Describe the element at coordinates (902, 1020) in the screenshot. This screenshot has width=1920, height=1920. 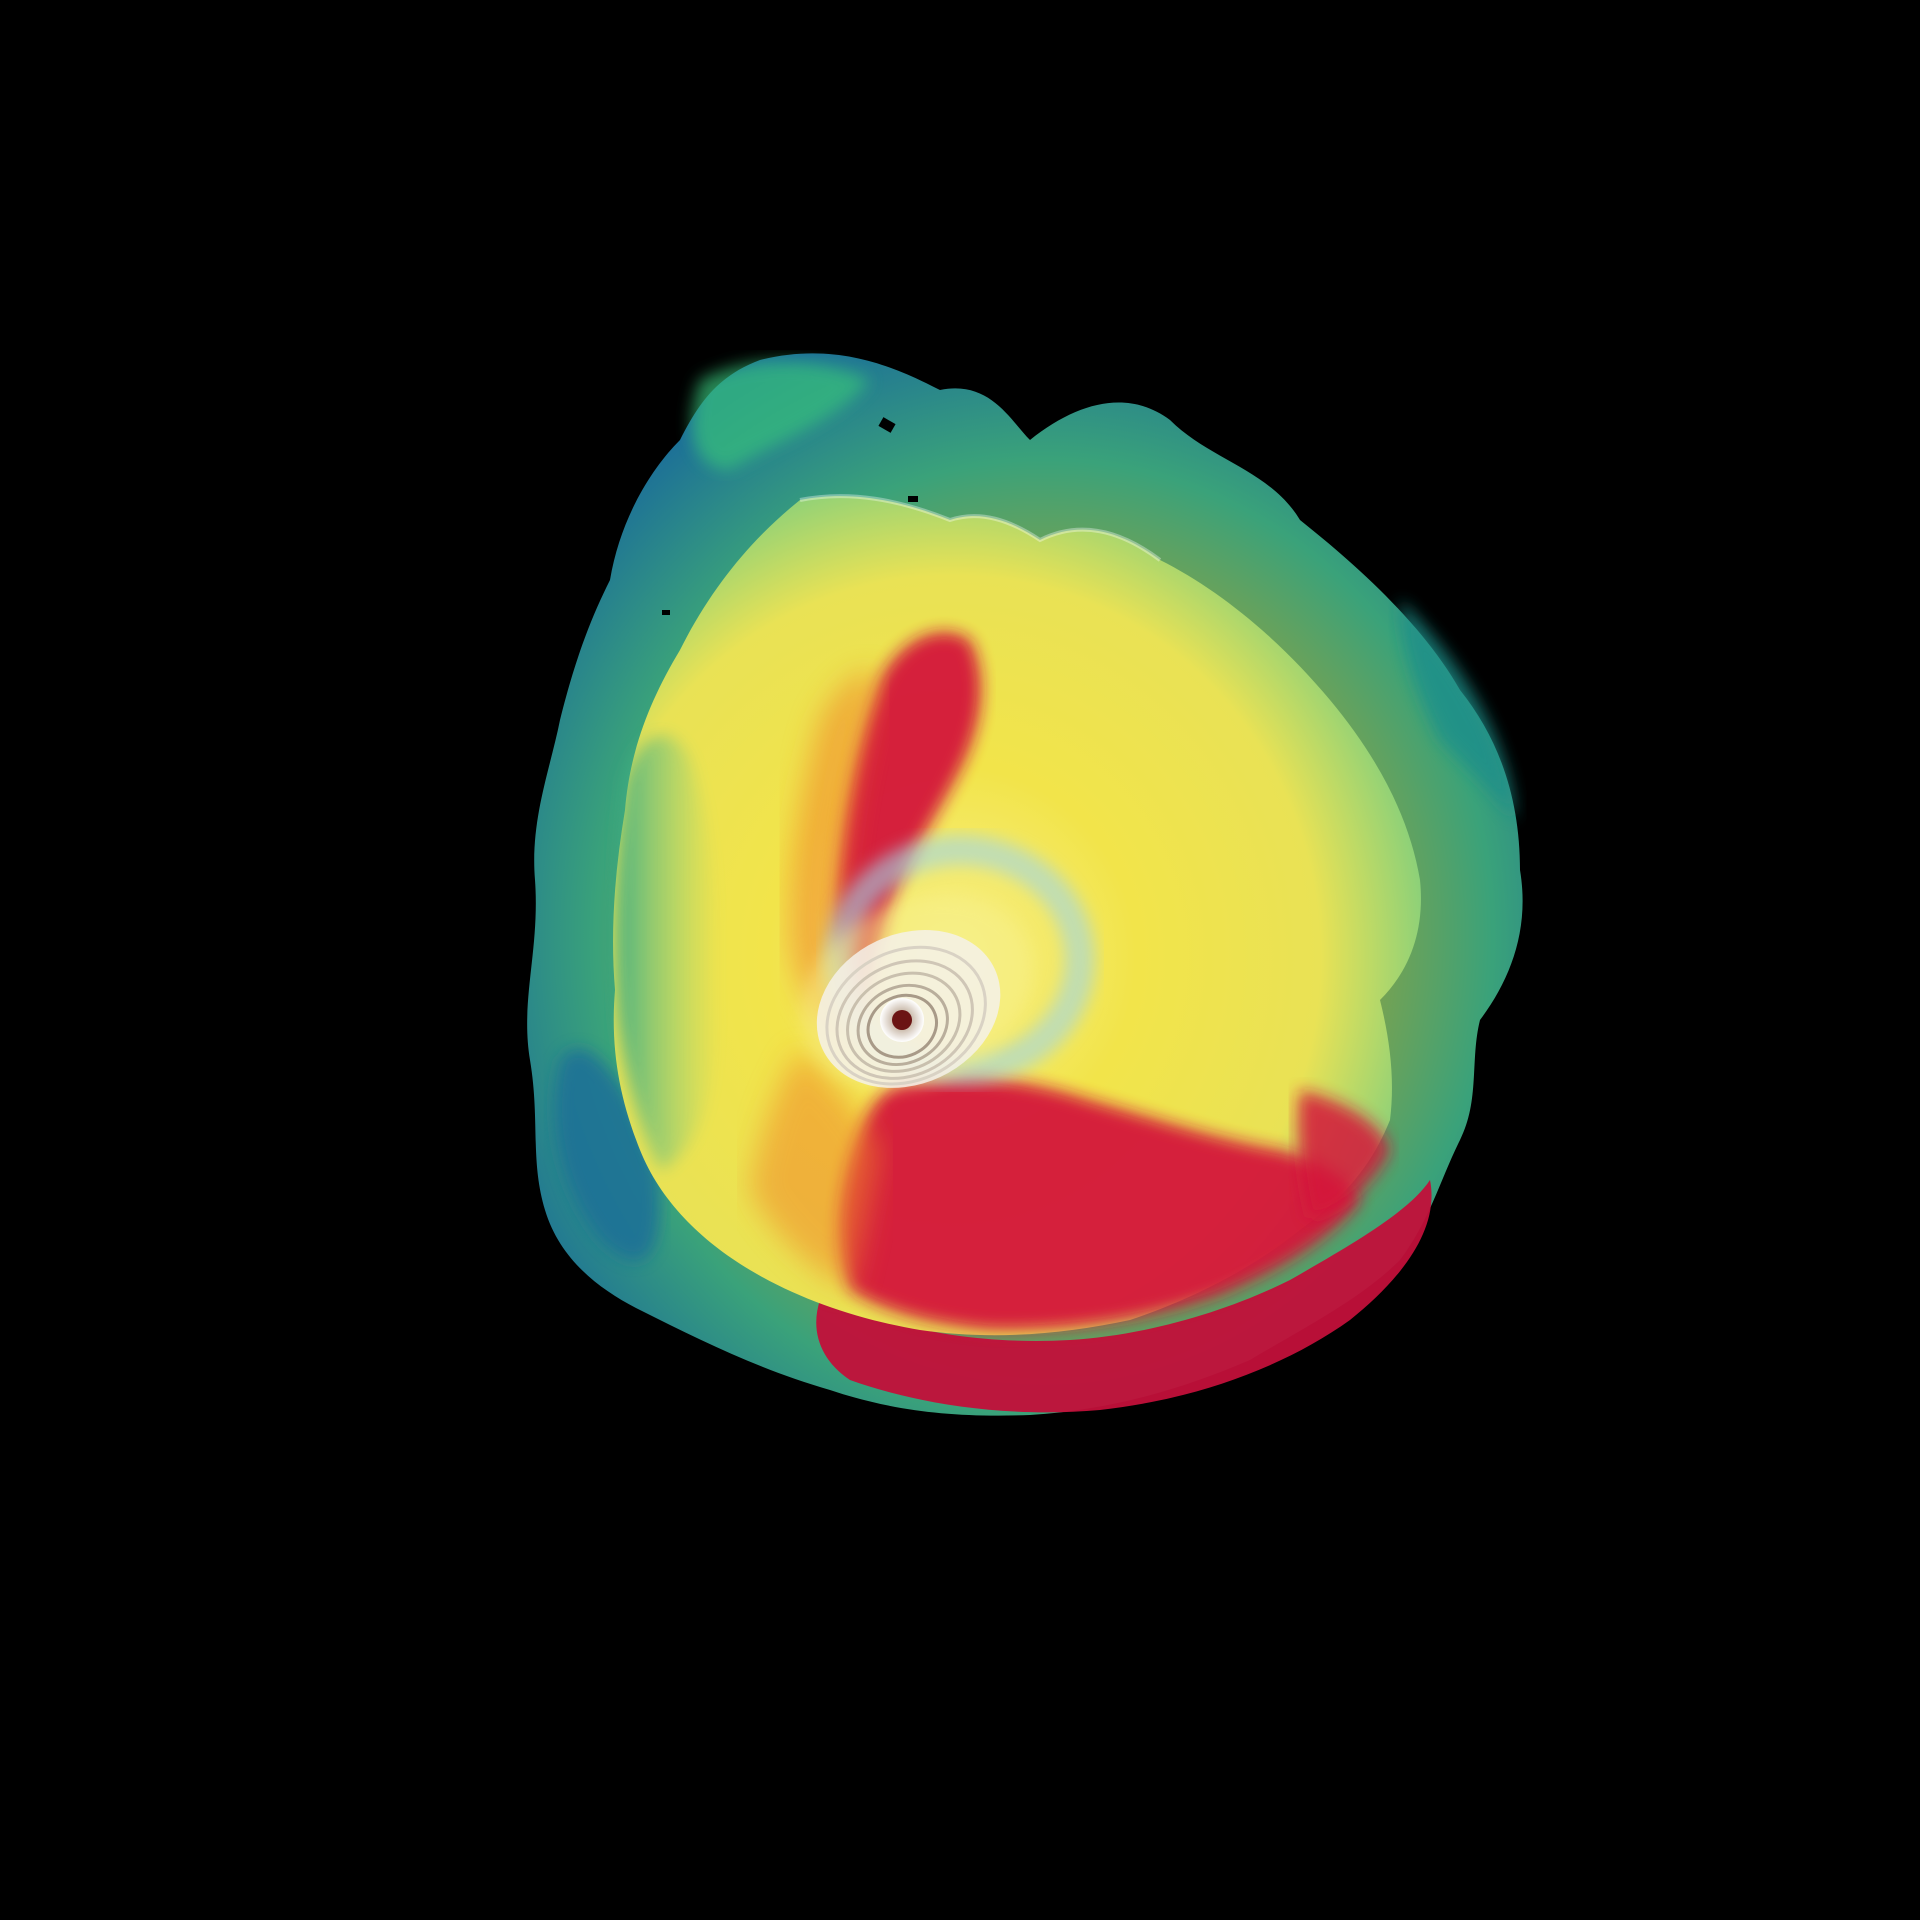
I see `storm-eye-core` at that location.